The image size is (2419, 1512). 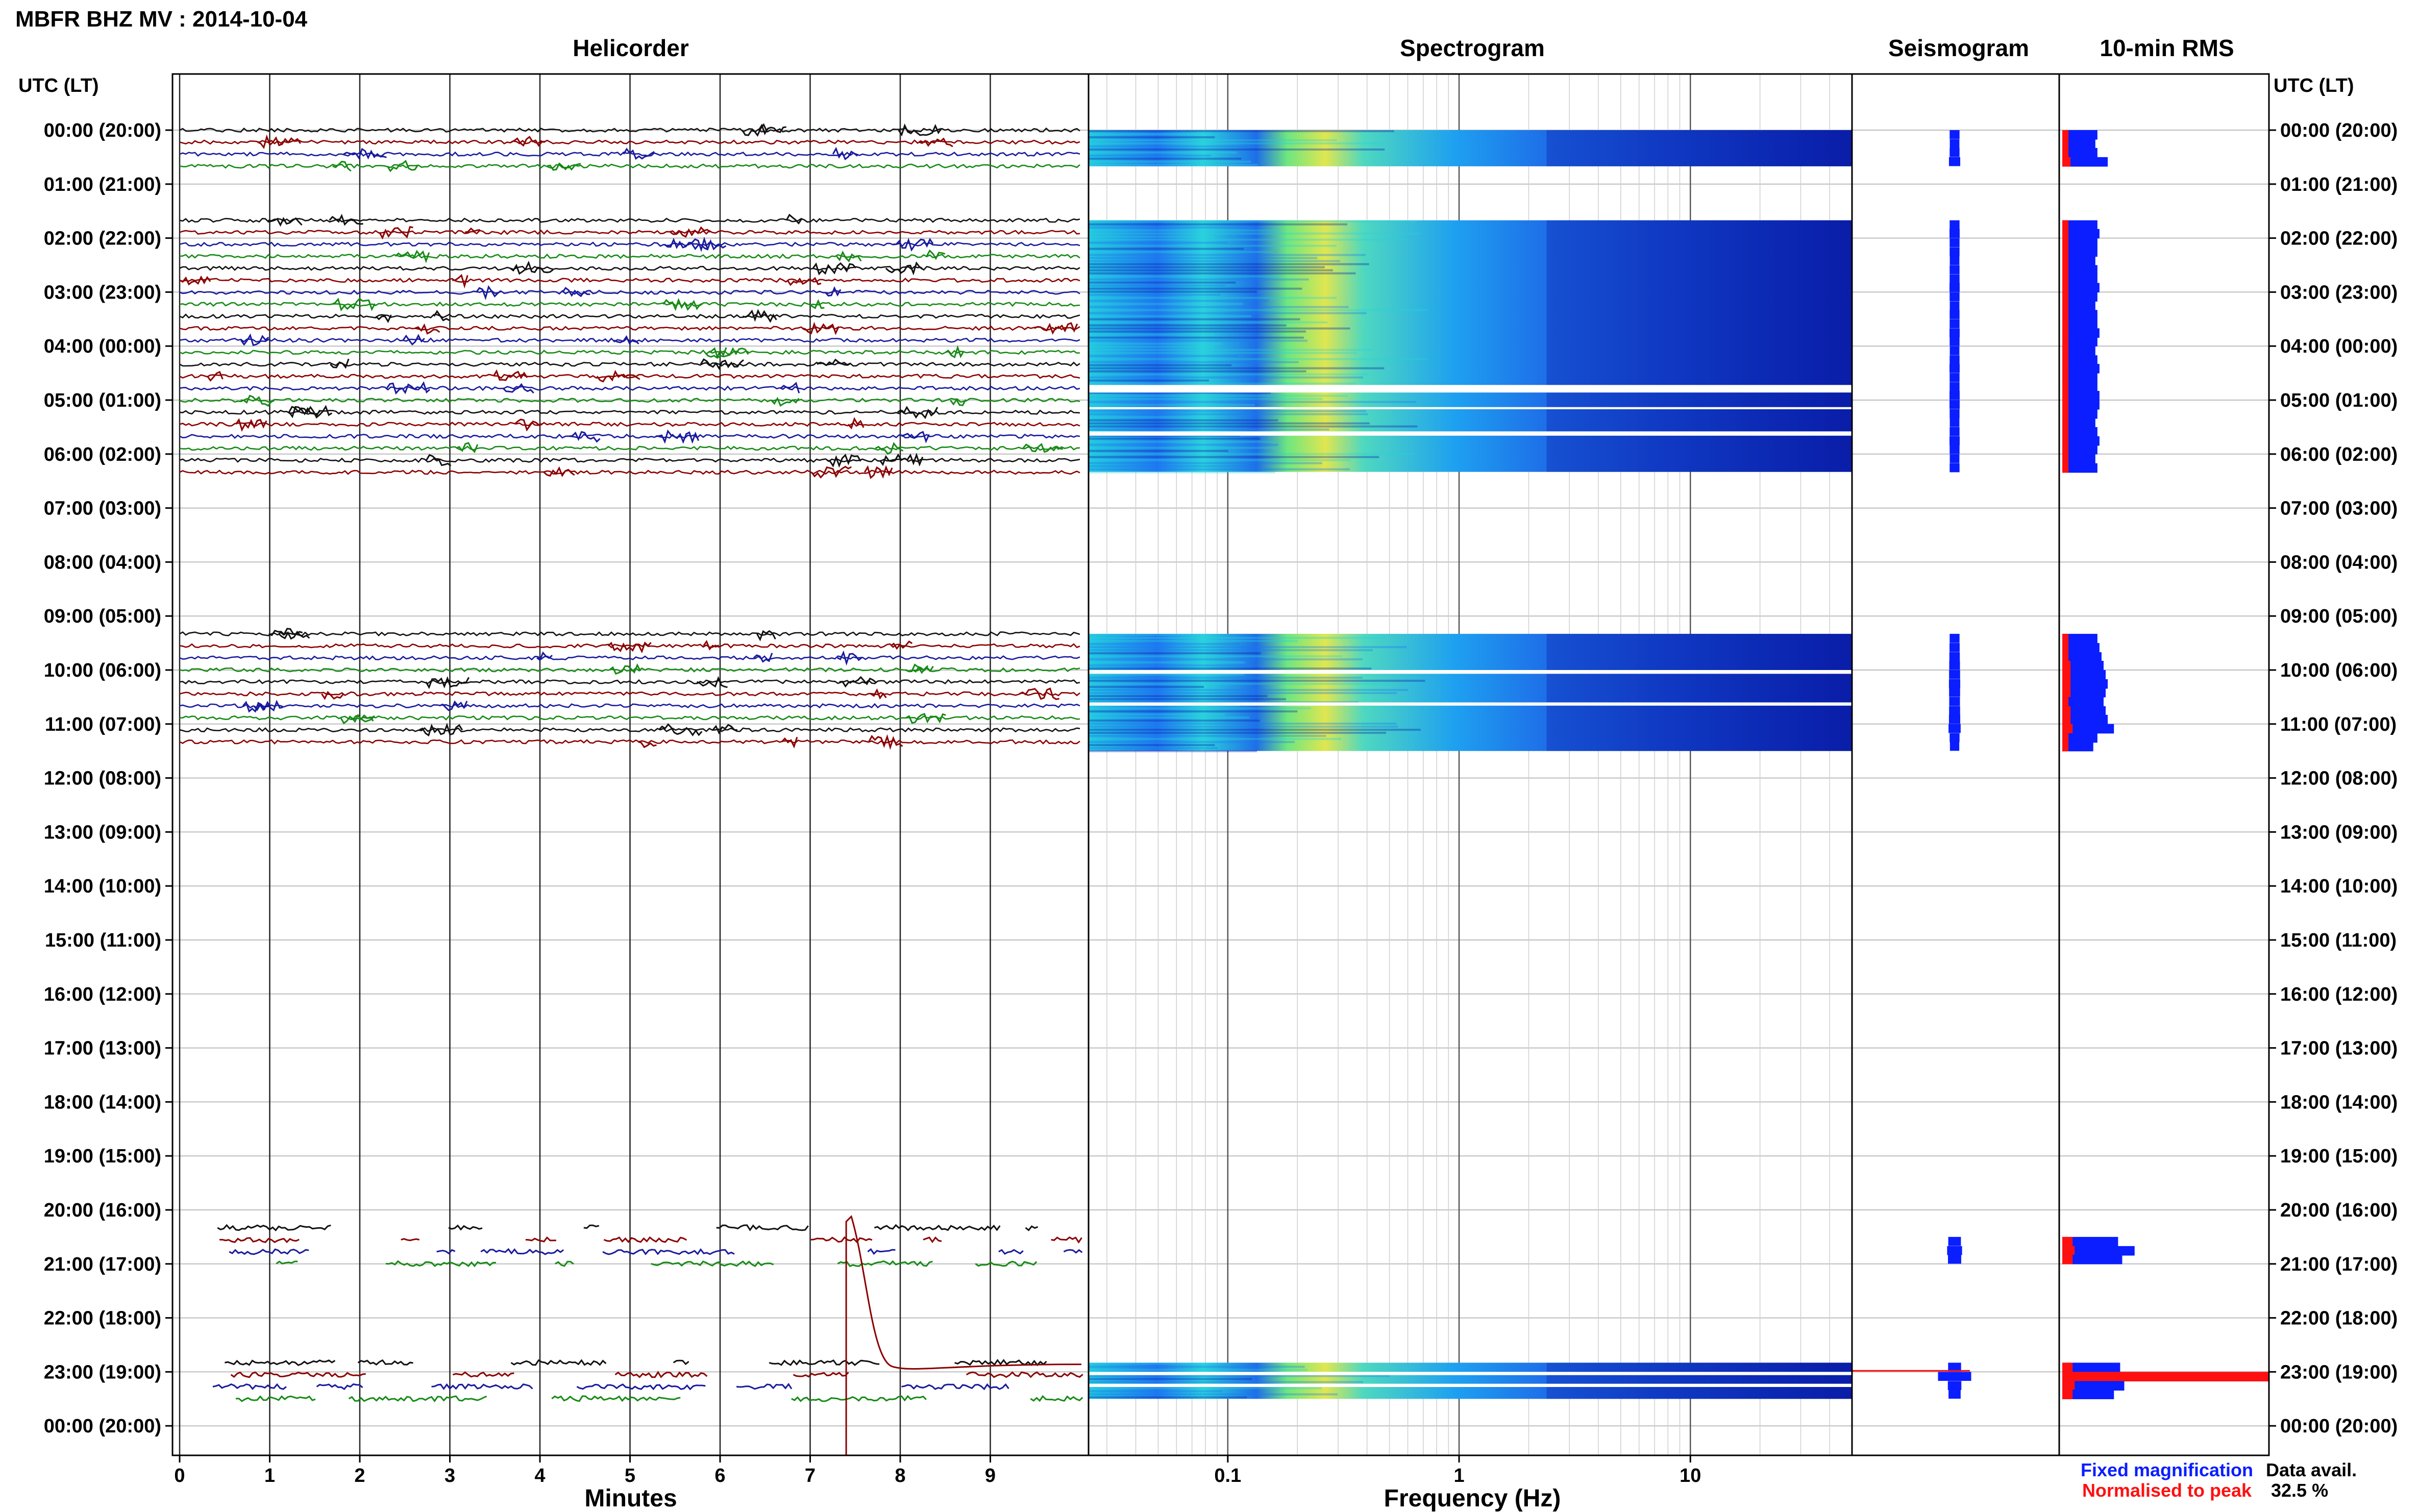 I want to click on helicorder-x-tick-label: 8, so click(x=900, y=1475).